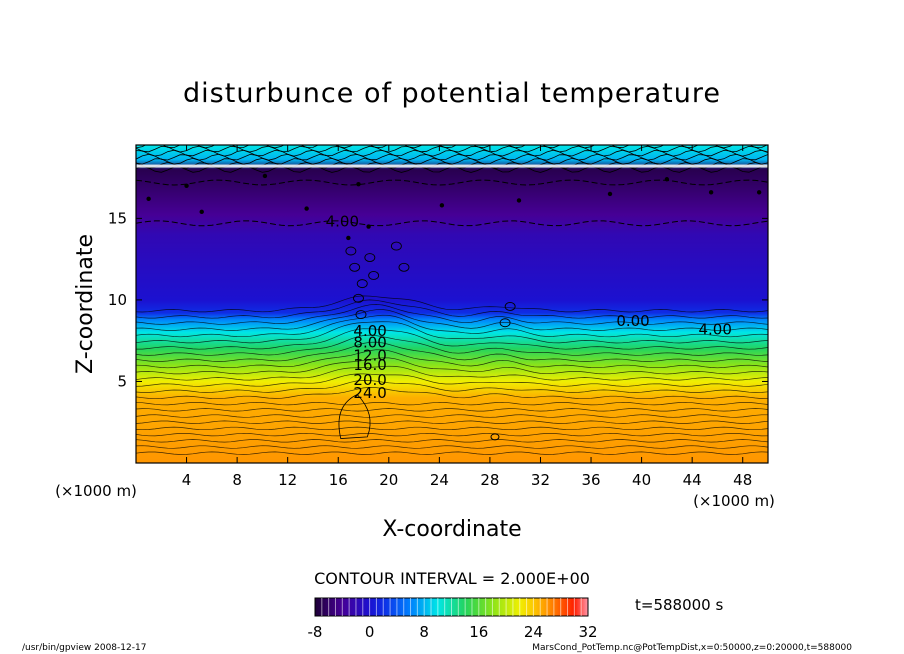 The width and height of the screenshot is (904, 654). I want to click on x-unit-right: (×1000 m), so click(734, 501).